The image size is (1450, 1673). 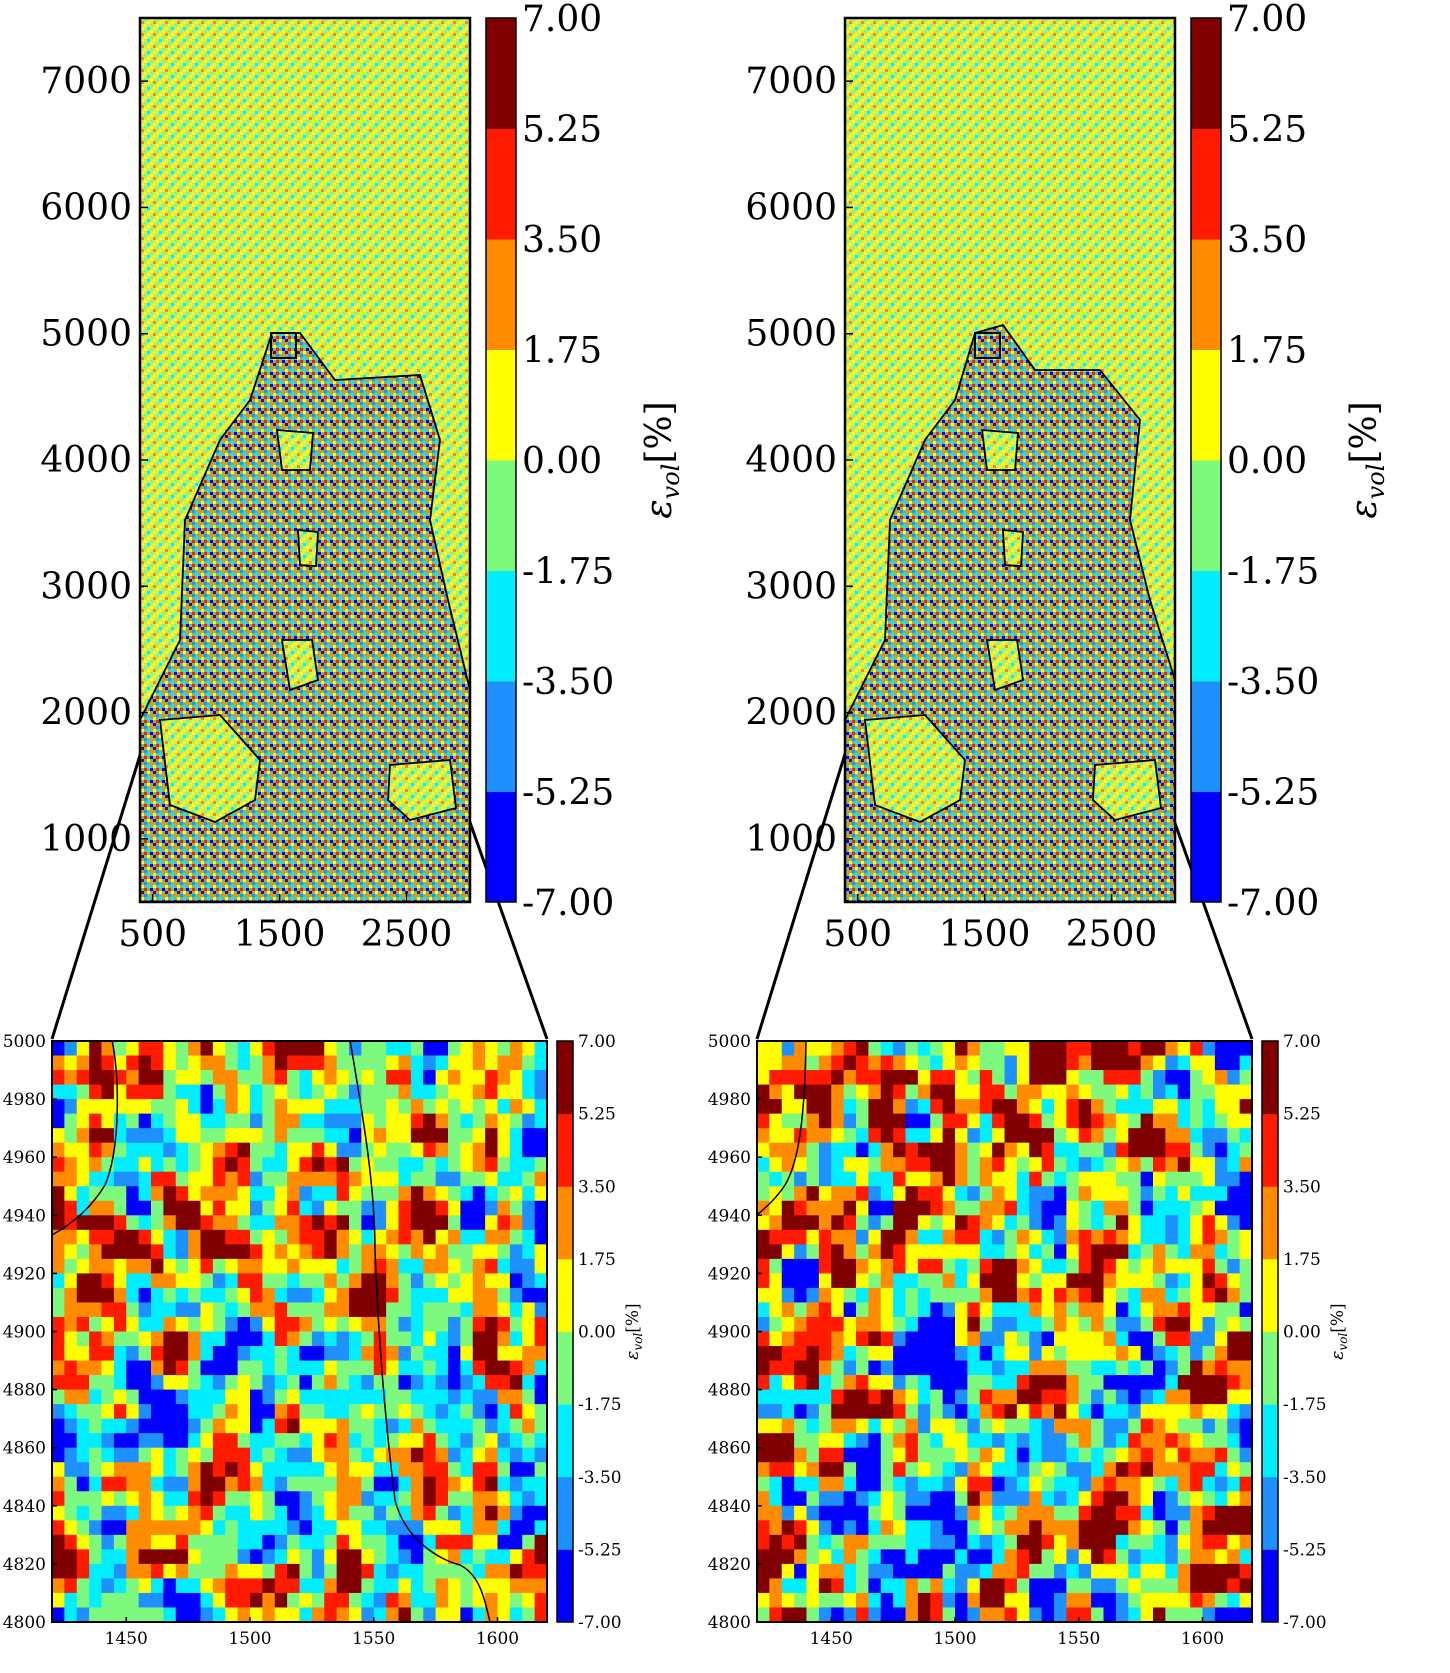 What do you see at coordinates (1267, 351) in the screenshot?
I see `colorbar-tick-label: 1.75` at bounding box center [1267, 351].